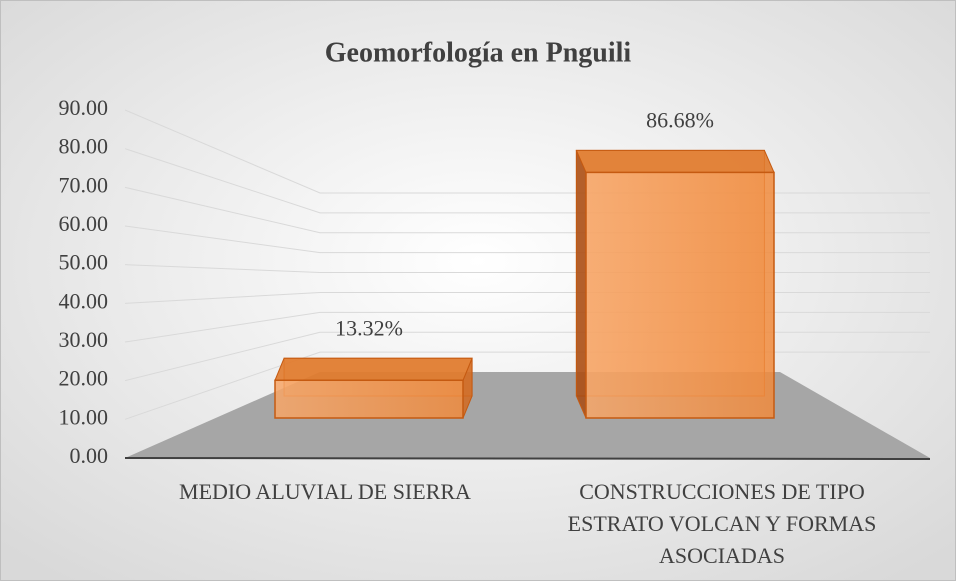 This screenshot has height=581, width=956. Describe the element at coordinates (84, 378) in the screenshot. I see `y-tick-label: 20.00` at that location.